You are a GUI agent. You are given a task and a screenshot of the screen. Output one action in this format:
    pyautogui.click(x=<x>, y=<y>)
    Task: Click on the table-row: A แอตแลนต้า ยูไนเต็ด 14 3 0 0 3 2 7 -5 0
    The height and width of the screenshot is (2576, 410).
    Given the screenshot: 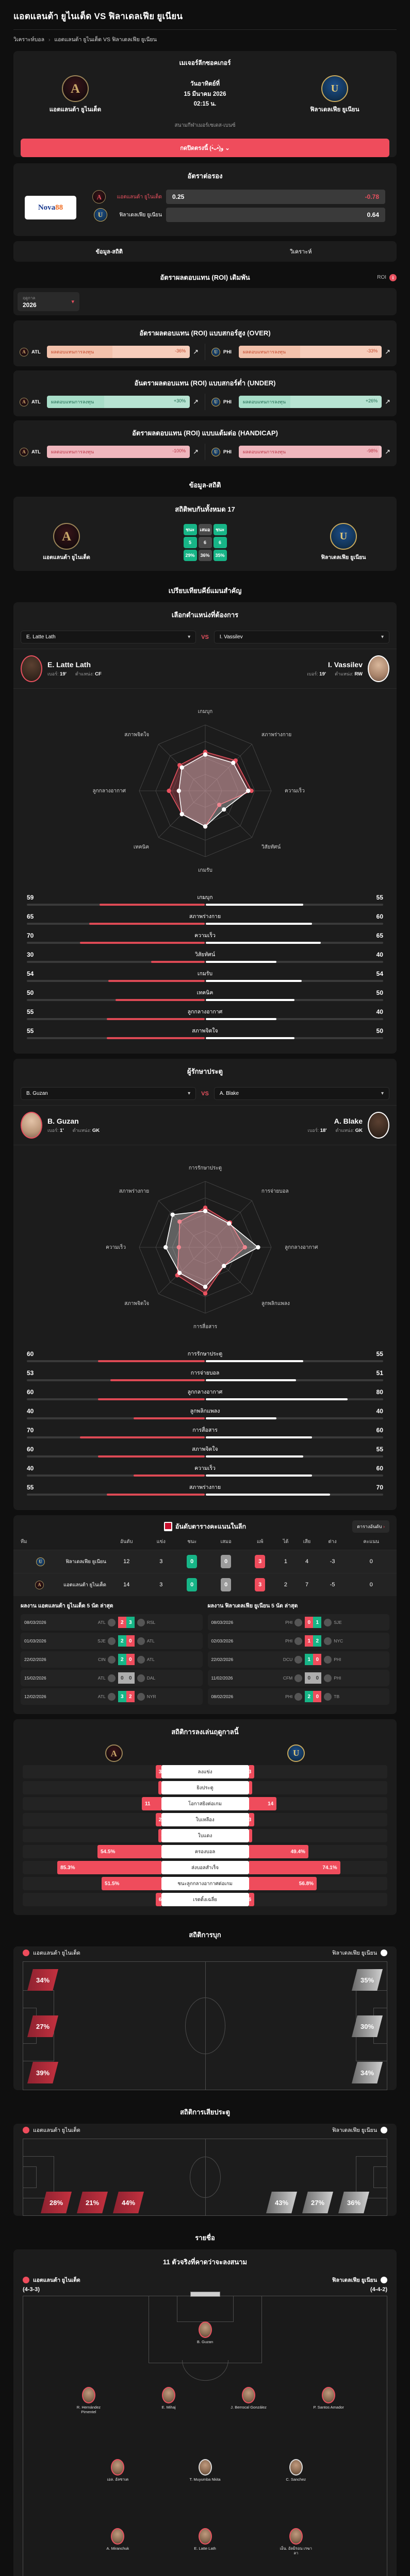 What is the action you would take?
    pyautogui.click(x=205, y=1585)
    